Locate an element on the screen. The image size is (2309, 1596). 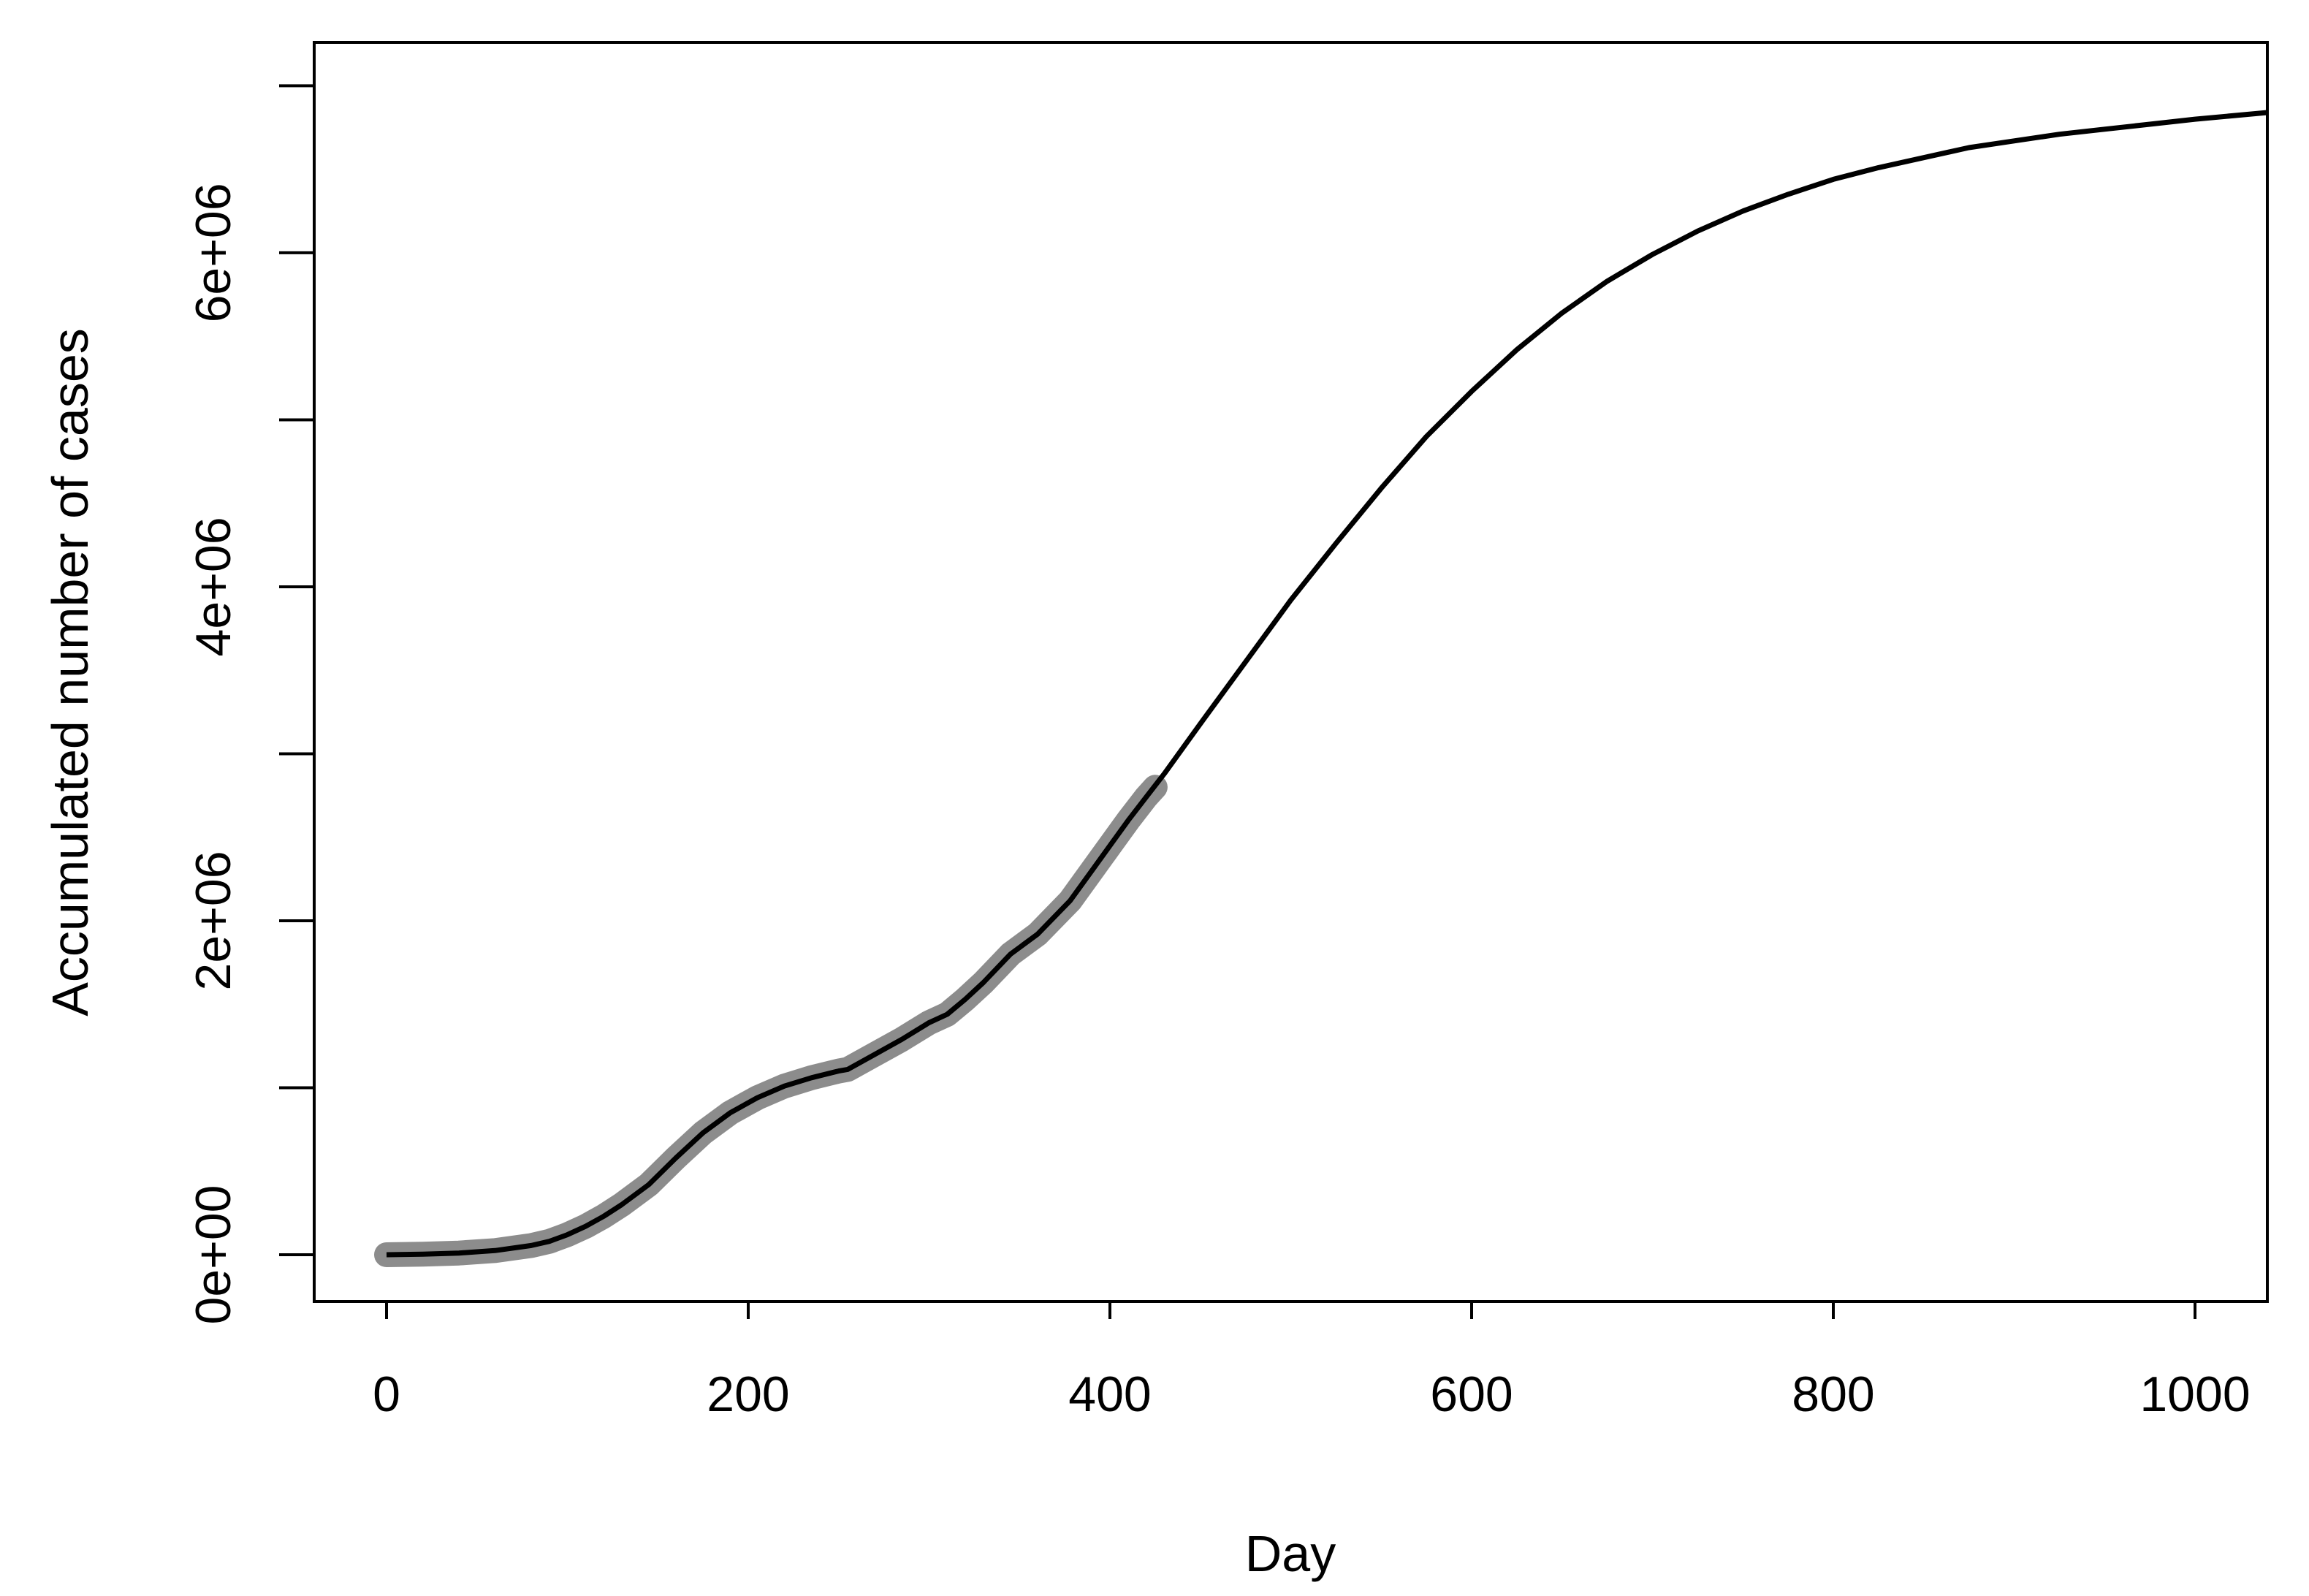
x-tick-label: 800 is located at coordinates (1833, 1394).